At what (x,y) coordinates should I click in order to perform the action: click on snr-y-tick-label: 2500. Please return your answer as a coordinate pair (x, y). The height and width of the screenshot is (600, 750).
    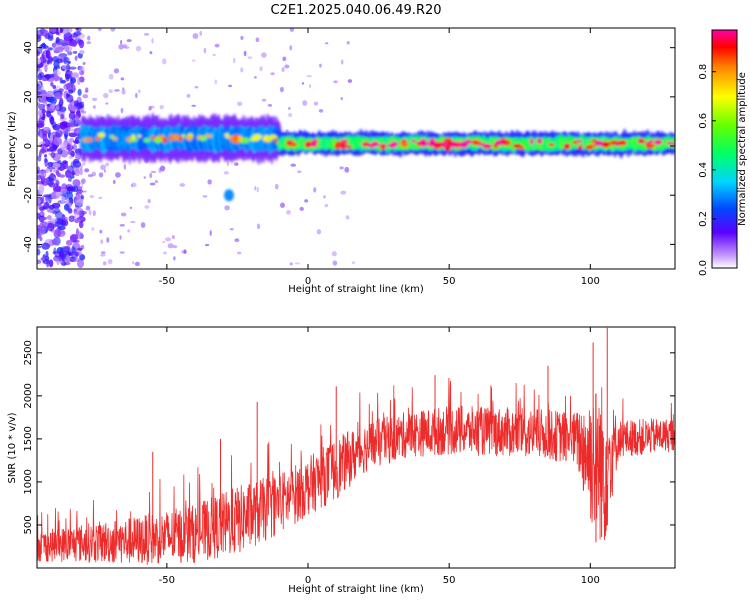
    Looking at the image, I should click on (28, 352).